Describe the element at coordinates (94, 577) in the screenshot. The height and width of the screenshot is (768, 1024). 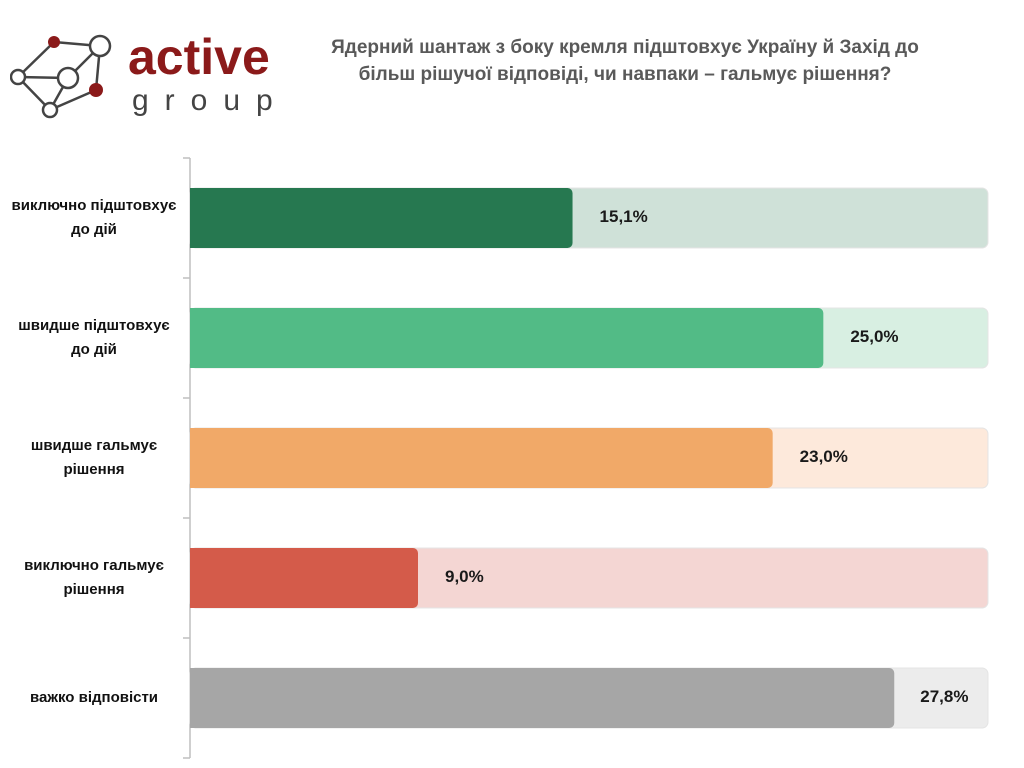
I see `category-label: виключно гальмує рішення` at that location.